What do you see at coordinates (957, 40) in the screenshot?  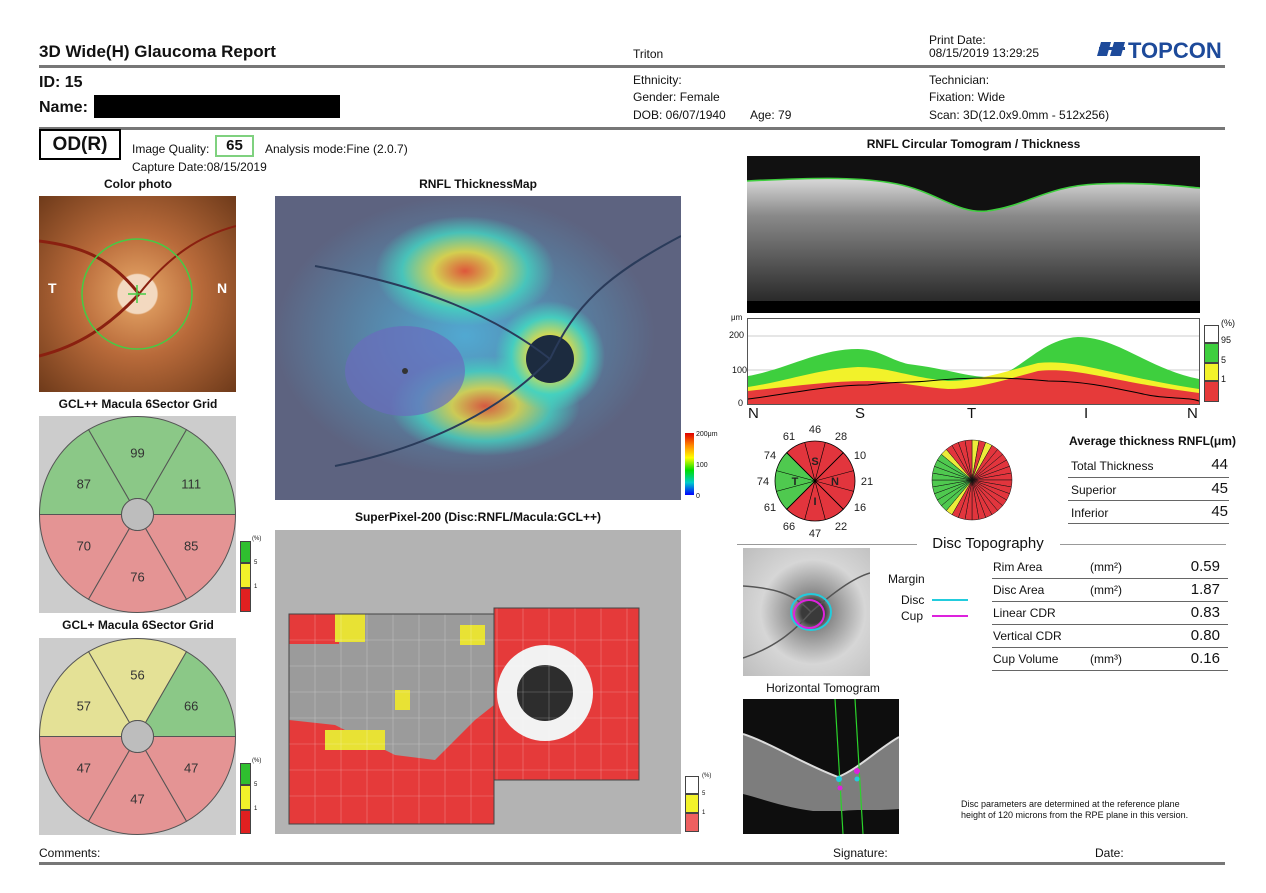 I see `print-date-label: Print Date:` at bounding box center [957, 40].